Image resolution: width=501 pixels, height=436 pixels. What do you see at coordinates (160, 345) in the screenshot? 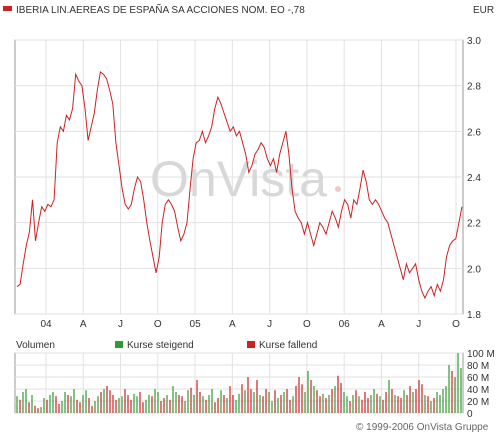
I see `rising-legend-label: Kurse steigend` at bounding box center [160, 345].